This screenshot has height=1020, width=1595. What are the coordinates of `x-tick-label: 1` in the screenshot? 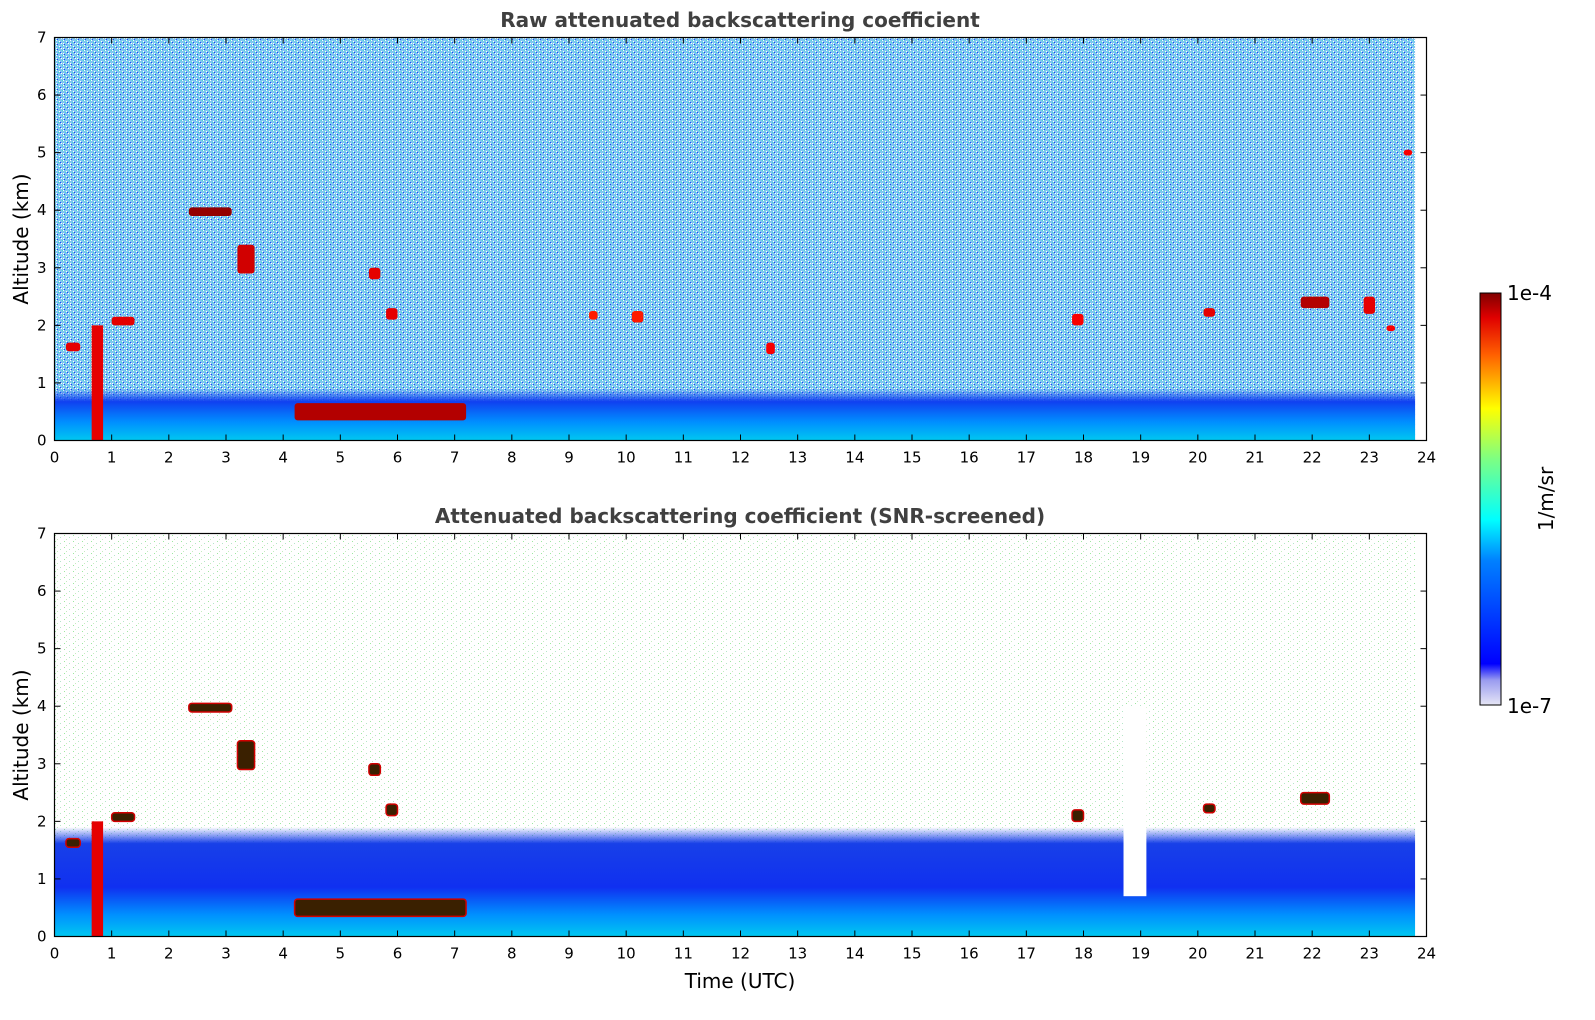 It's located at (112, 954).